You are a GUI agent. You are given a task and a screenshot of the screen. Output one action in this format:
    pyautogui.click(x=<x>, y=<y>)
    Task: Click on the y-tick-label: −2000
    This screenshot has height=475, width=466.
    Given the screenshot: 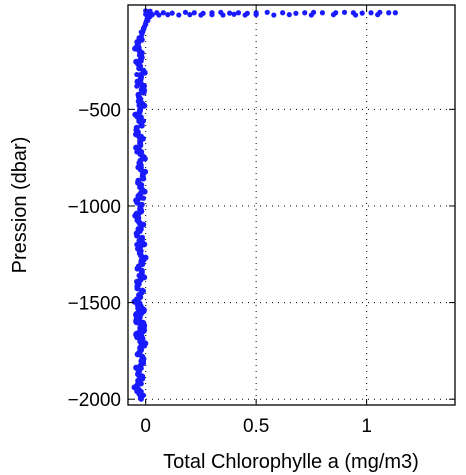 What is the action you would take?
    pyautogui.click(x=94, y=400)
    